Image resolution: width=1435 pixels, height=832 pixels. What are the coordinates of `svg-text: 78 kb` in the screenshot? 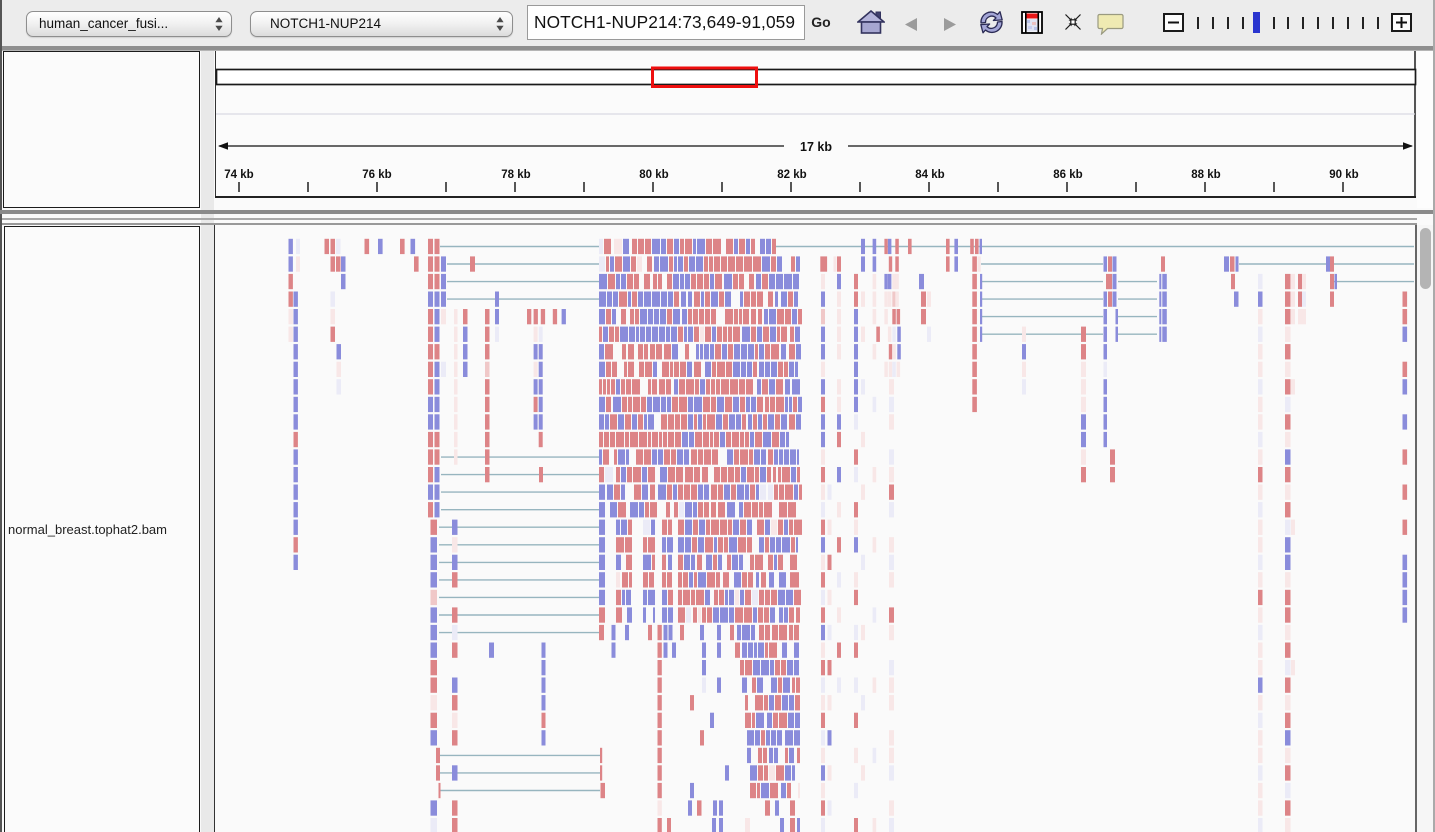 It's located at (515, 175).